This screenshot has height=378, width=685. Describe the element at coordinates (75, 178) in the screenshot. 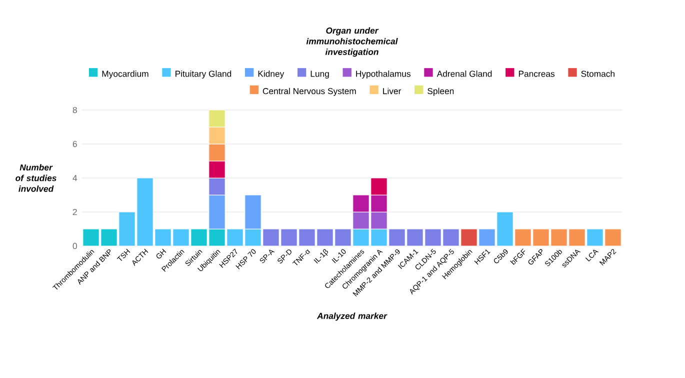

I see `y-tick-label: 4` at that location.